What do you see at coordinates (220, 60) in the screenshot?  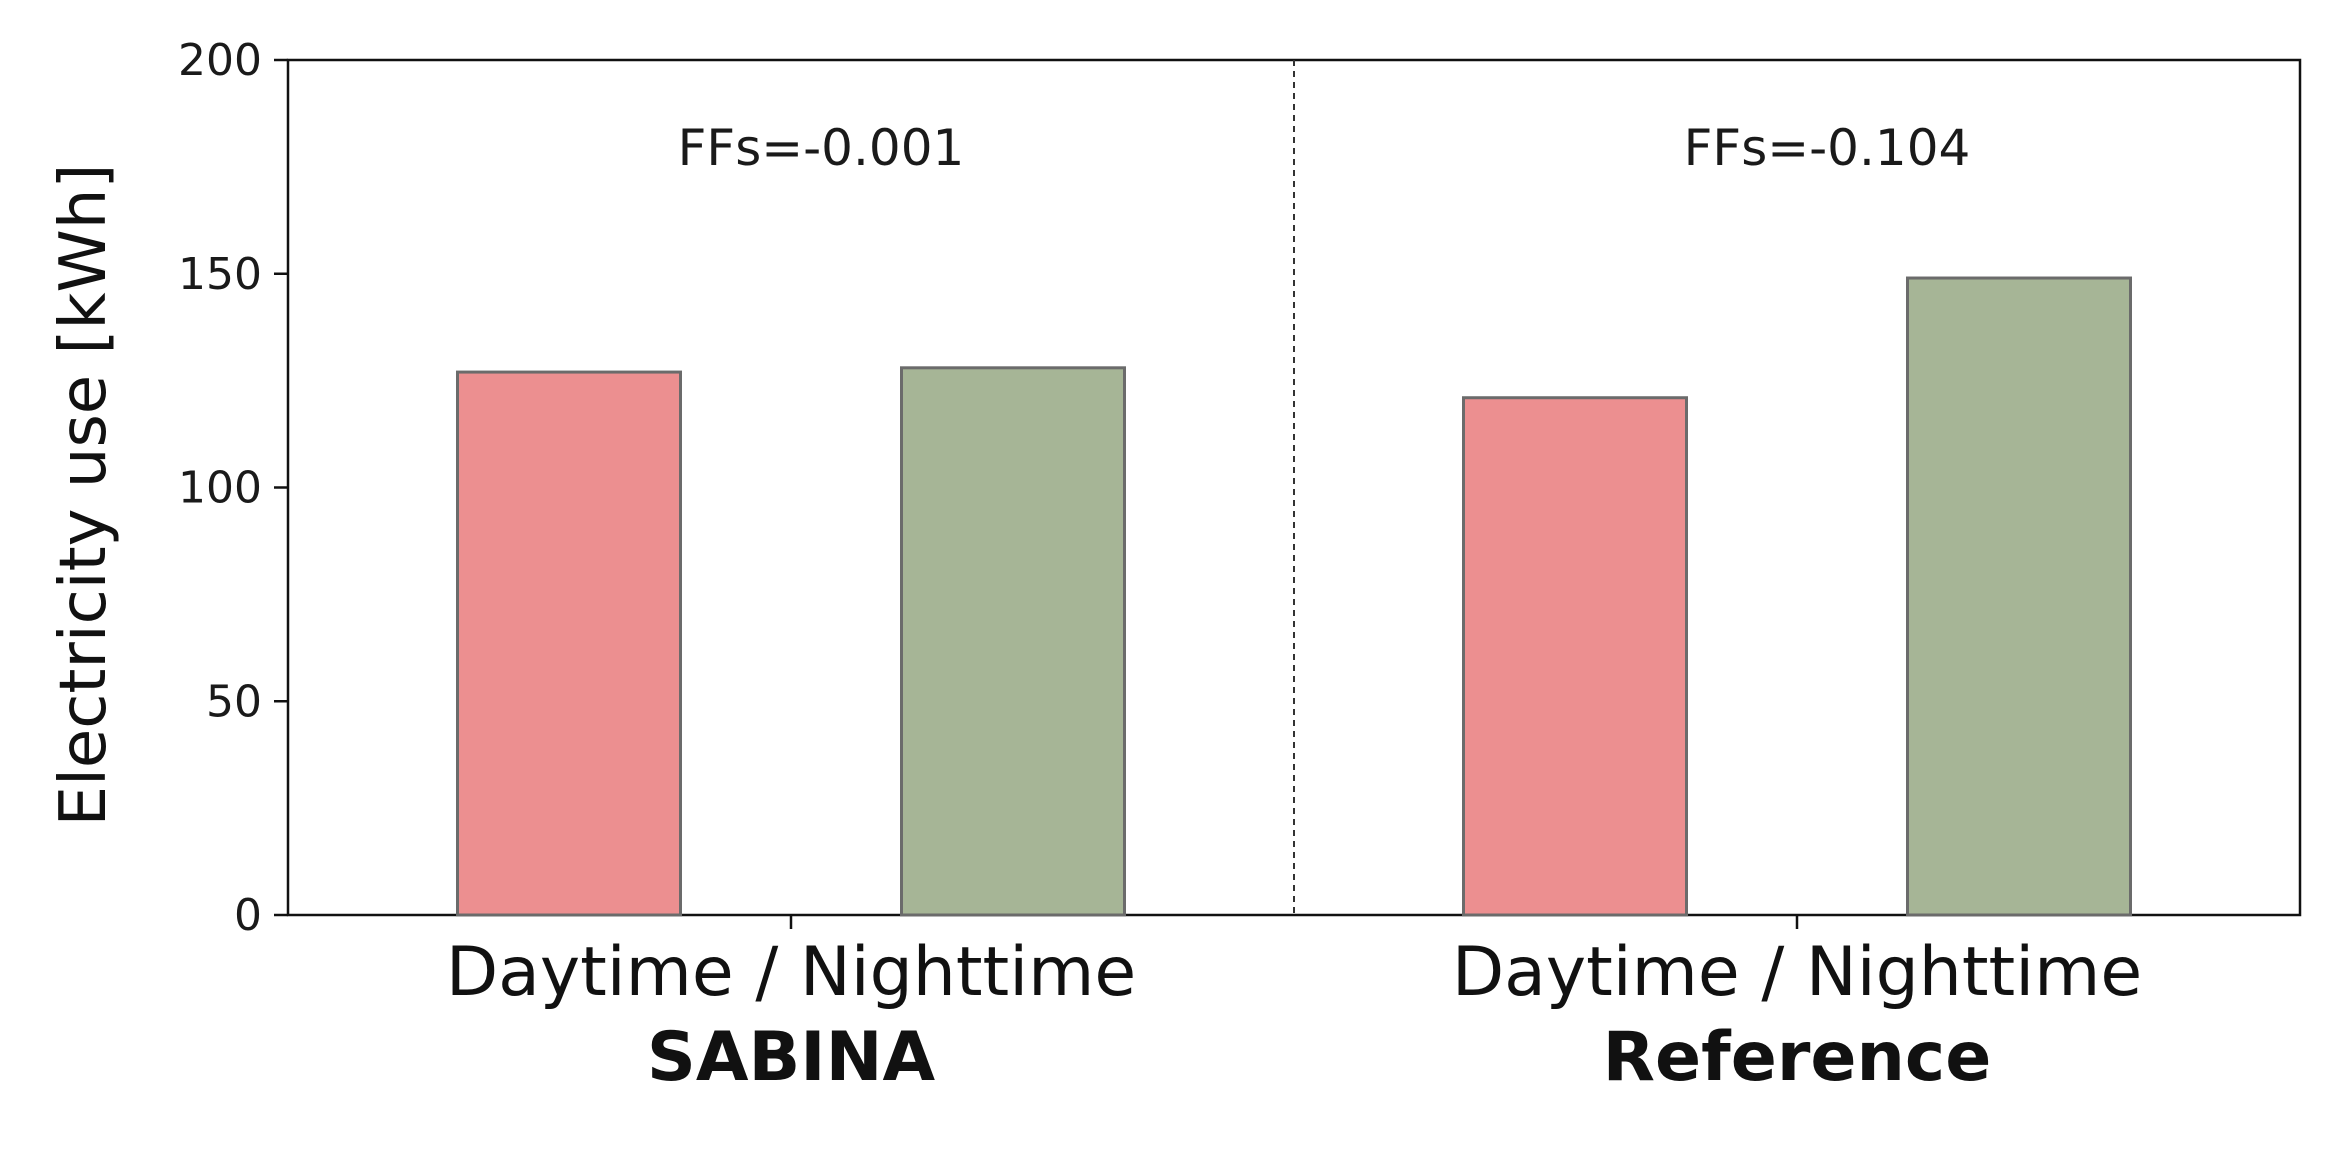 I see `y-tick-label: 200` at bounding box center [220, 60].